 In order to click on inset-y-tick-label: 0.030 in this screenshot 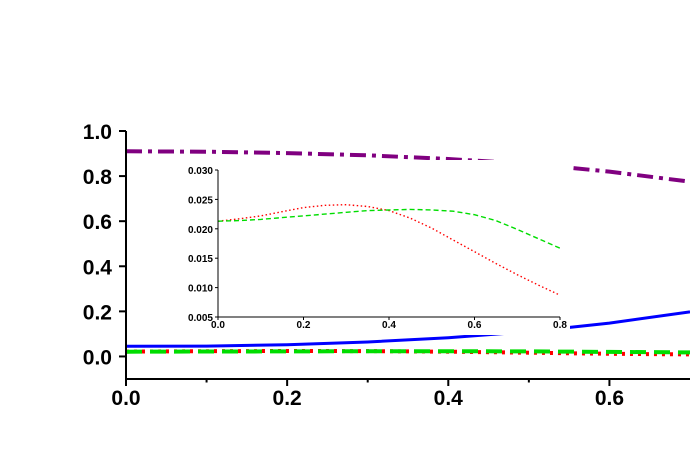, I will do `click(200, 171)`.